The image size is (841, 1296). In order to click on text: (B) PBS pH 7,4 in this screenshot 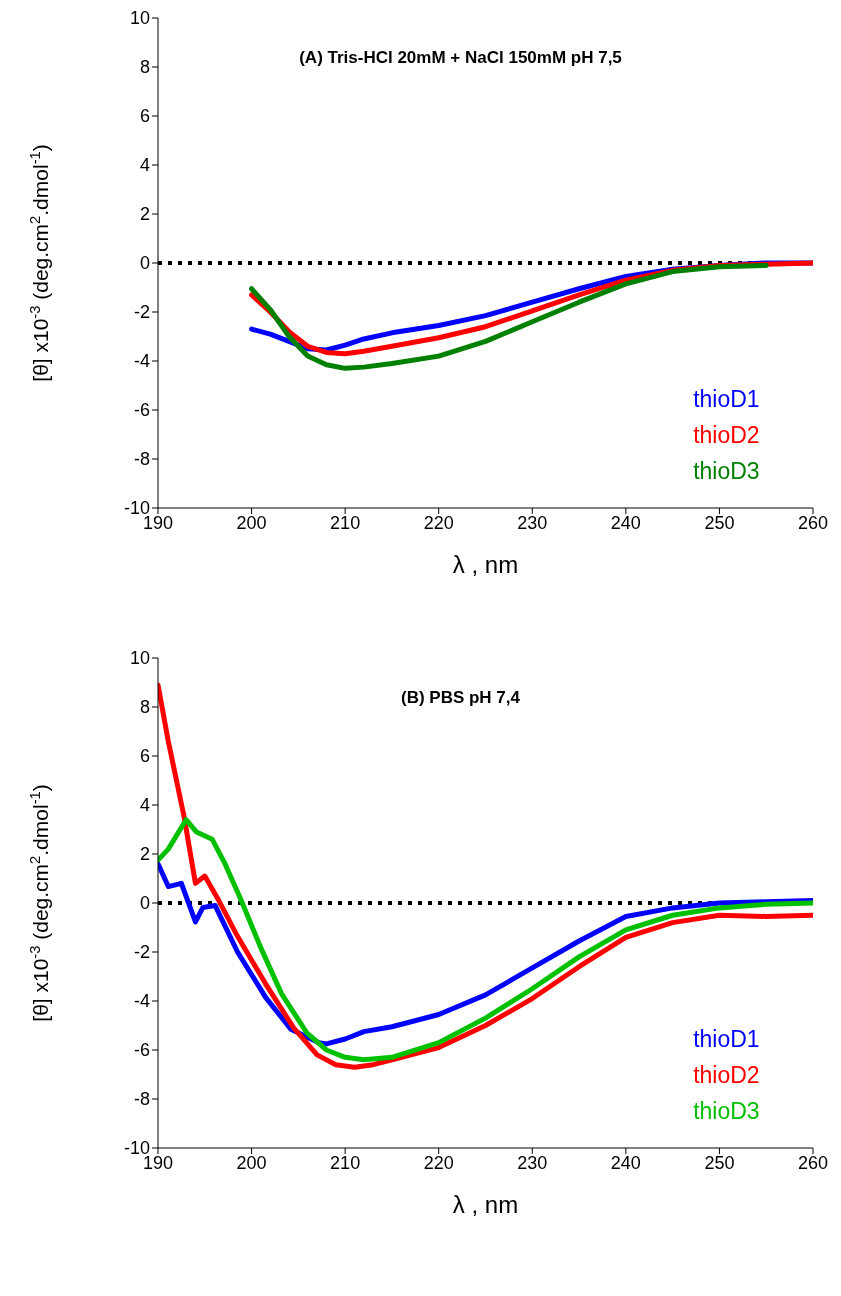, I will do `click(460, 697)`.